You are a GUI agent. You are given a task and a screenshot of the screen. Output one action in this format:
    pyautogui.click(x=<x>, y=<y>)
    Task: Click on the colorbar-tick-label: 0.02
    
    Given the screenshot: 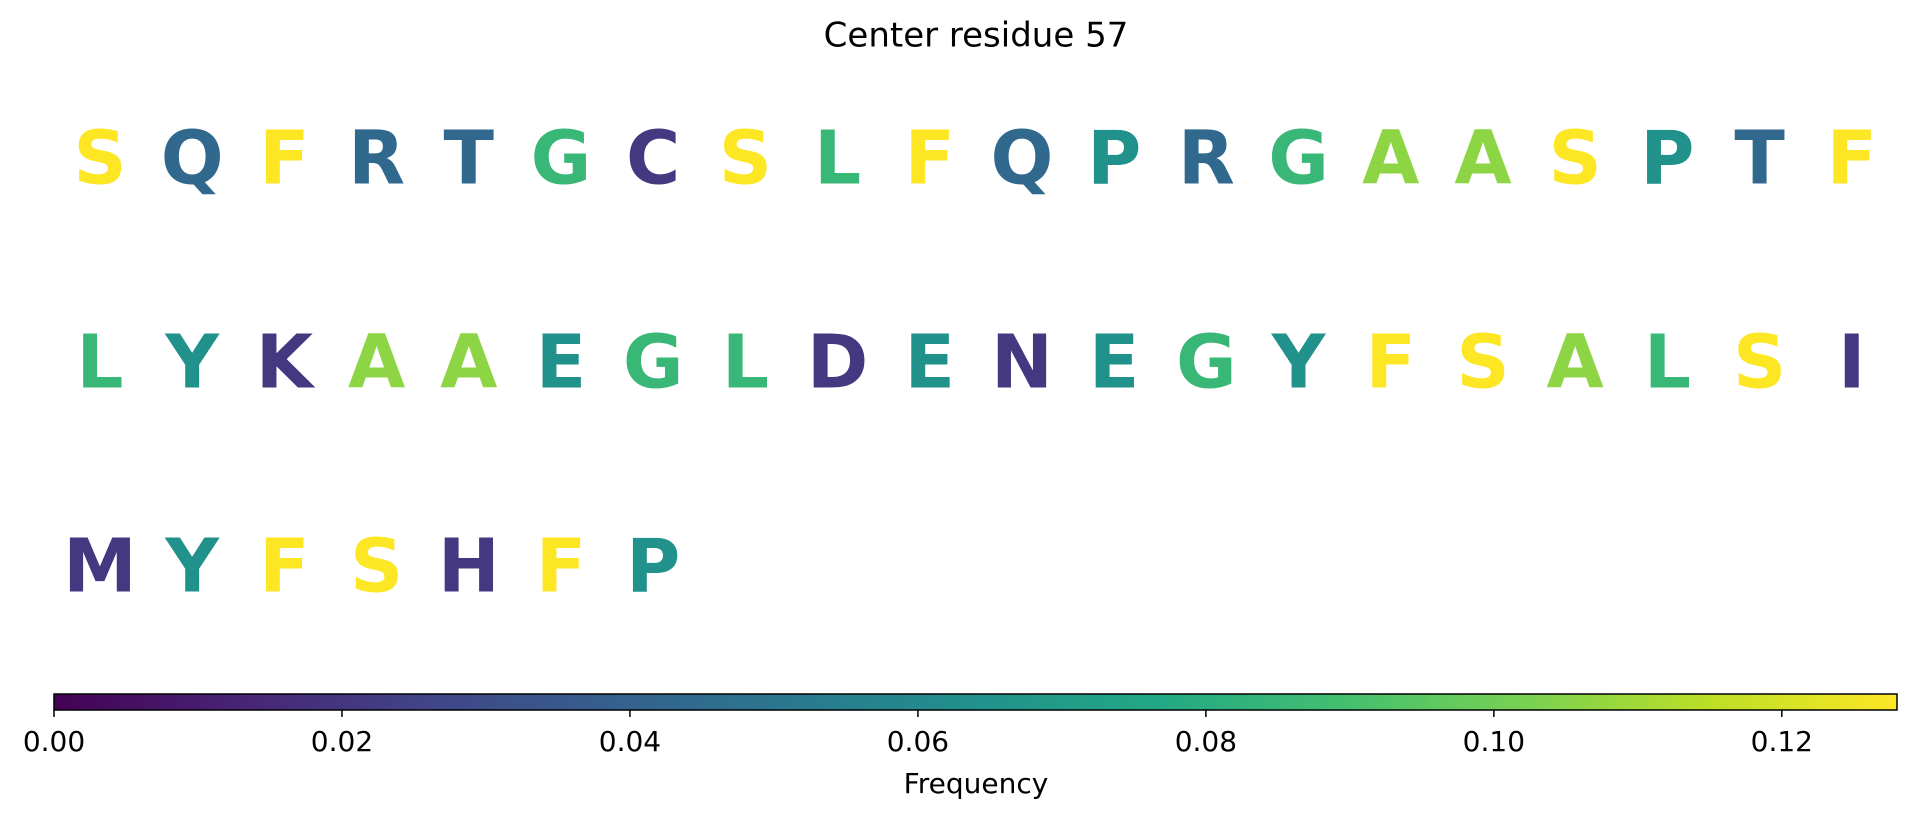 What is the action you would take?
    pyautogui.click(x=342, y=741)
    